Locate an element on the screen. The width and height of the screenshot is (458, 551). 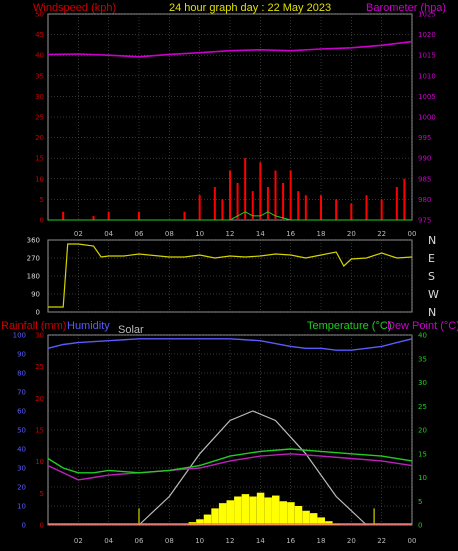
rainfall-tick-label: 25 is located at coordinates (39, 367).